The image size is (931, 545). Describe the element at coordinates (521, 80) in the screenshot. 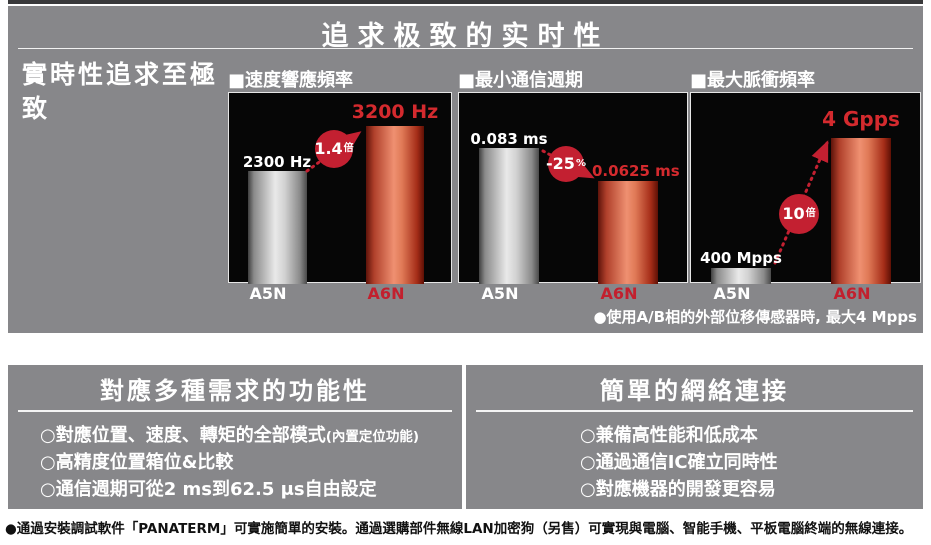

I see `chart2-header: ■最小通信週期` at that location.